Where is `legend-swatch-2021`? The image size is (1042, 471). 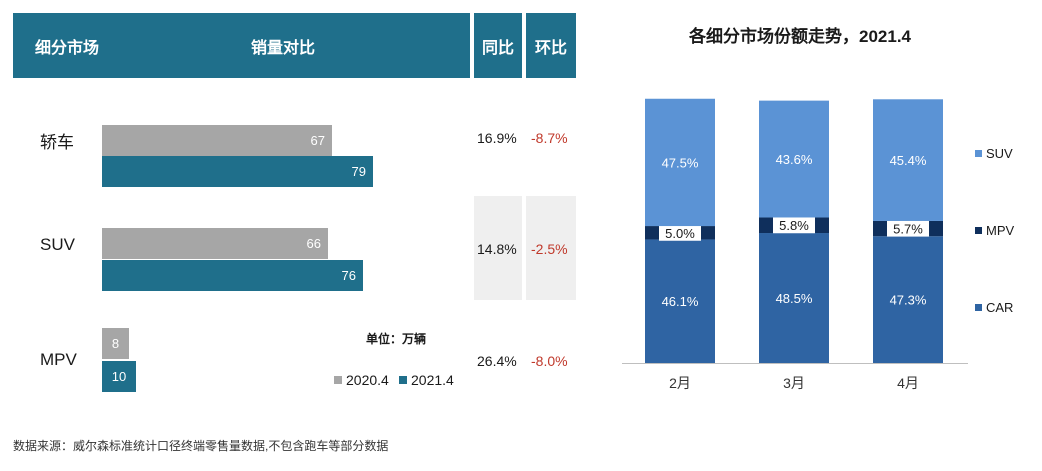
legend-swatch-2021 is located at coordinates (403, 380).